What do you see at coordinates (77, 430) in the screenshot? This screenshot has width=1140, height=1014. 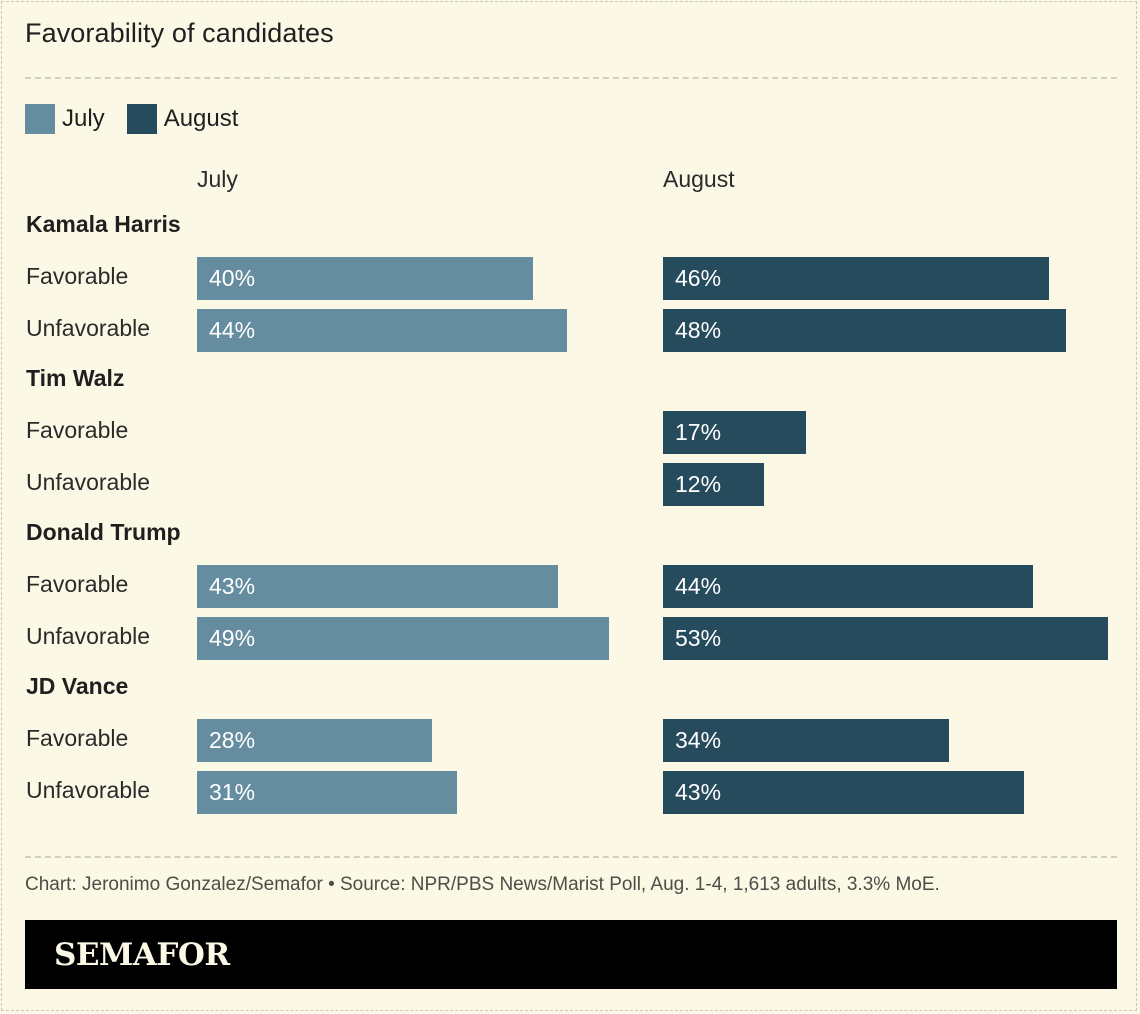 I see `row-label-tim-walz-favorable: Favorable` at bounding box center [77, 430].